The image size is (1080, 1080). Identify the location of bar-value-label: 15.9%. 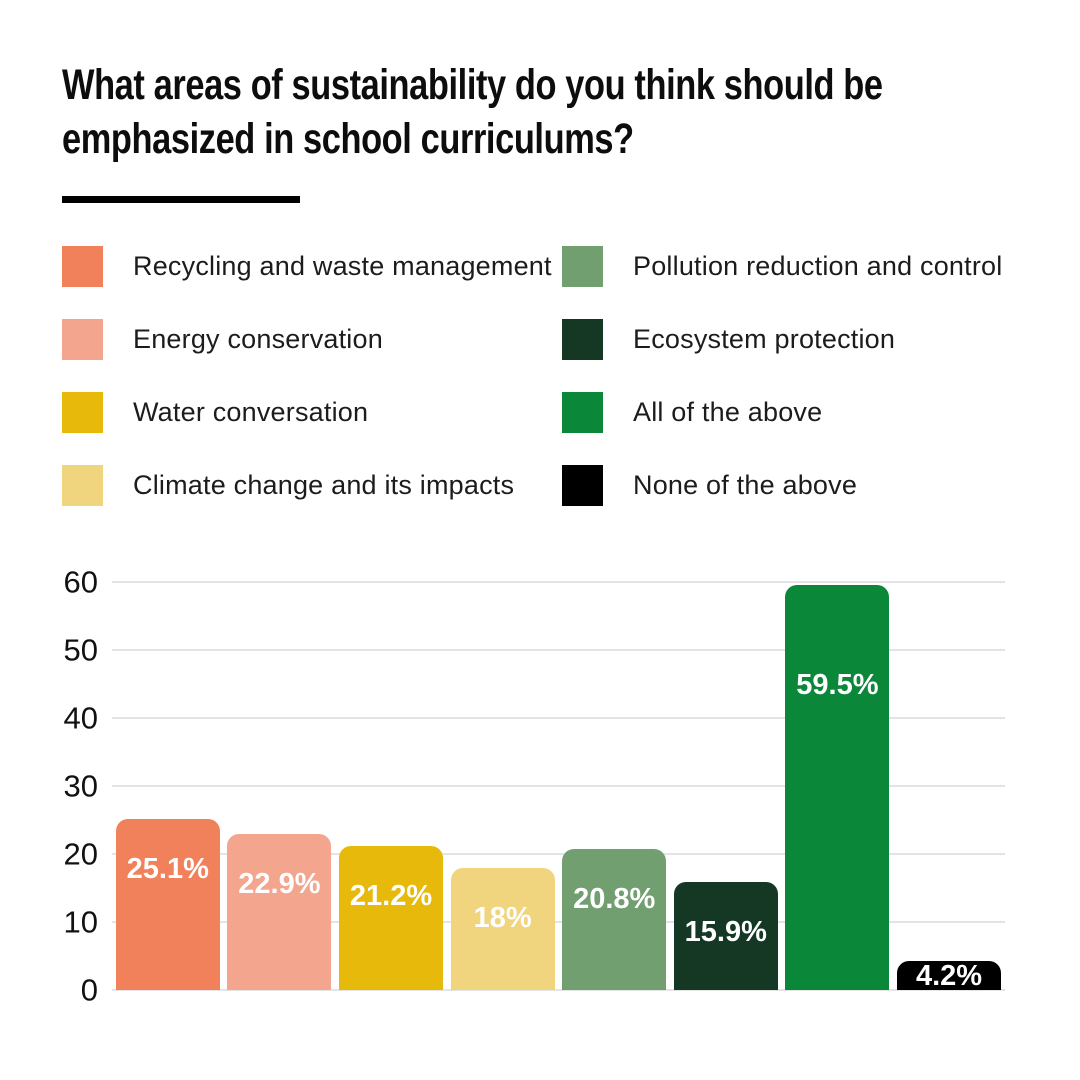
(725, 931).